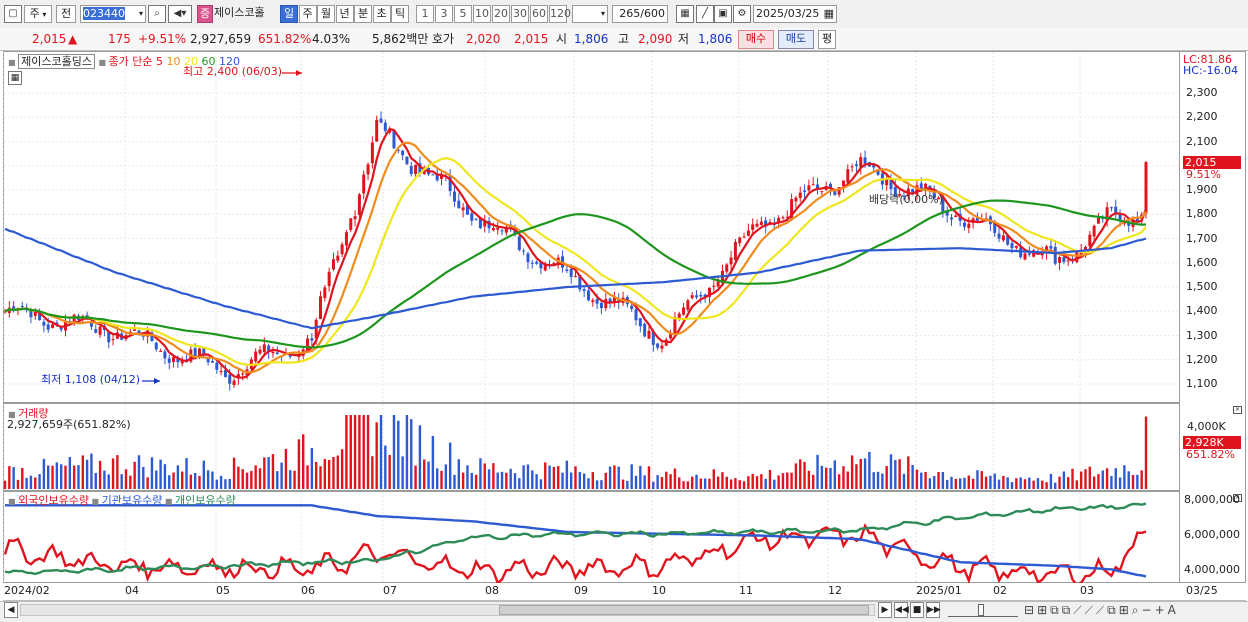 This screenshot has width=1248, height=622. Describe the element at coordinates (828, 13) in the screenshot. I see `calendar-icon: ▦` at that location.